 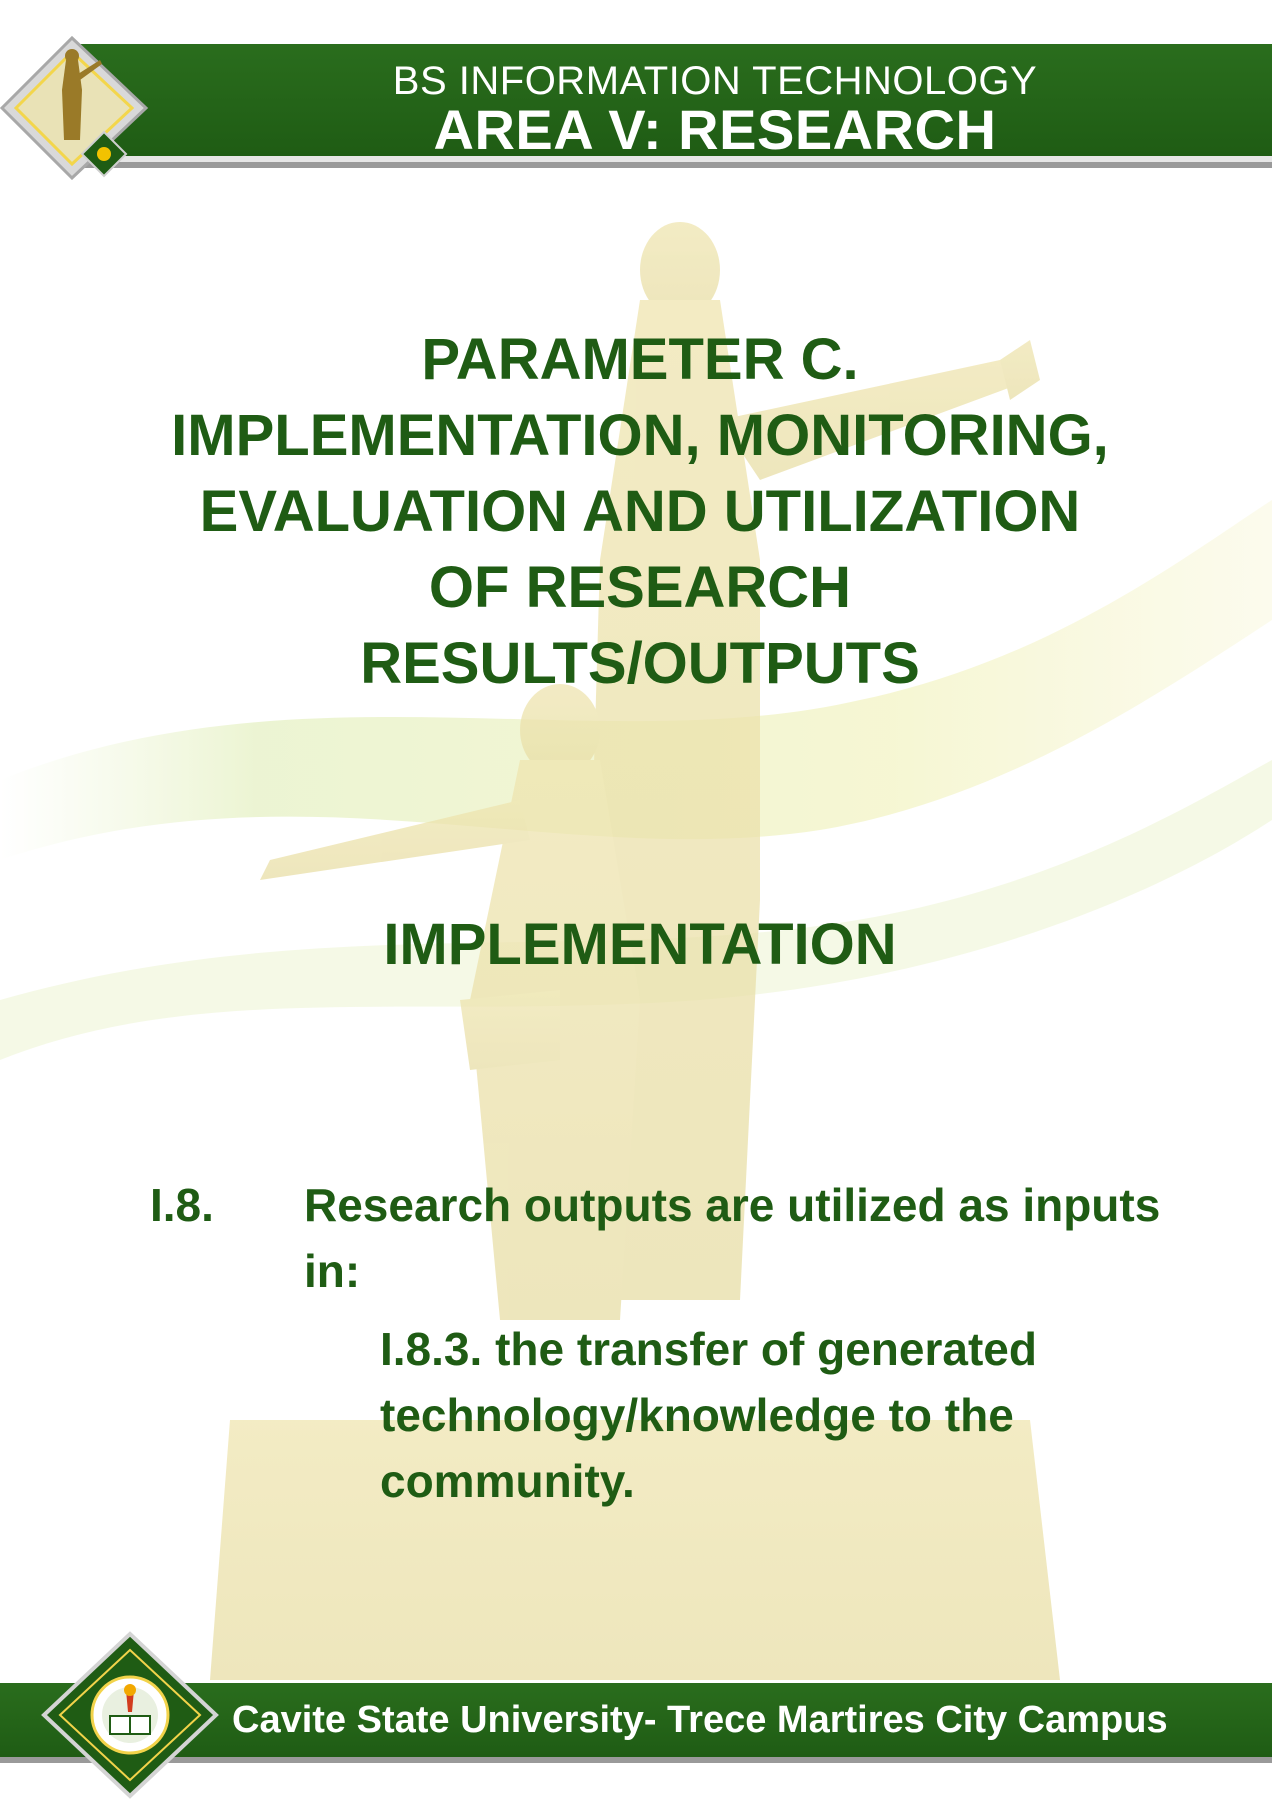 I want to click on parameter-title-line: OF RESEARCH, so click(x=640, y=587).